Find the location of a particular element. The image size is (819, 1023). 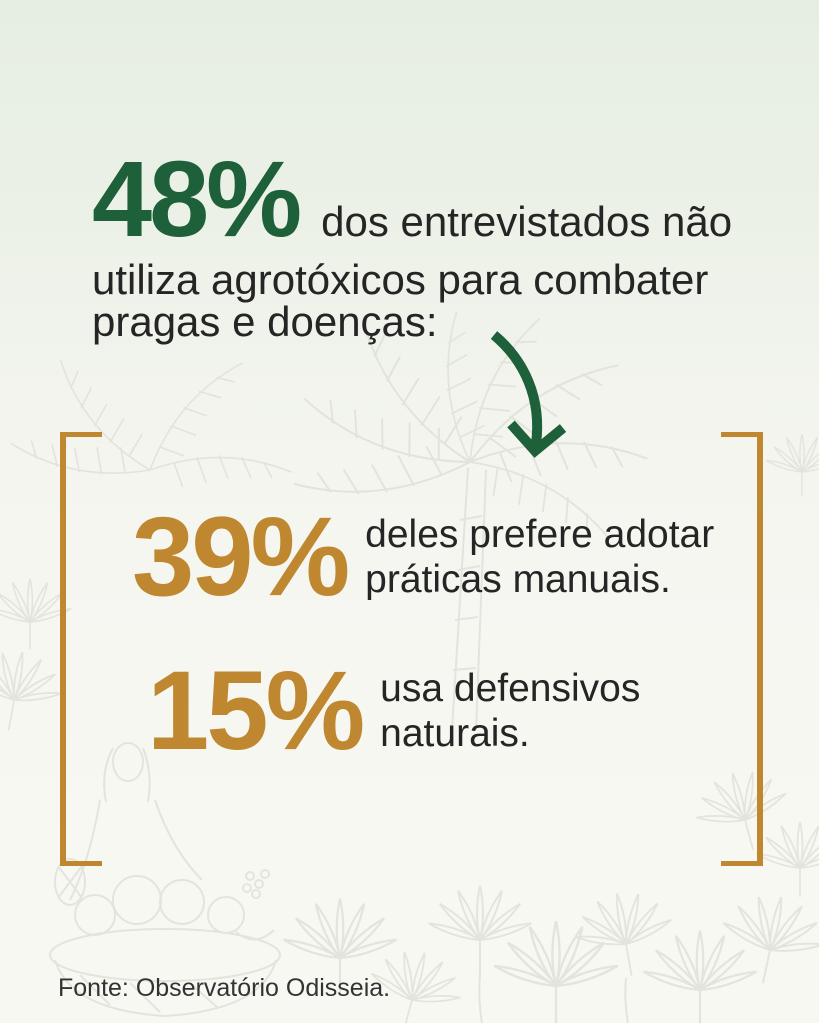

stat-row-15: 15% usa defensivos naturais. is located at coordinates (393, 711).